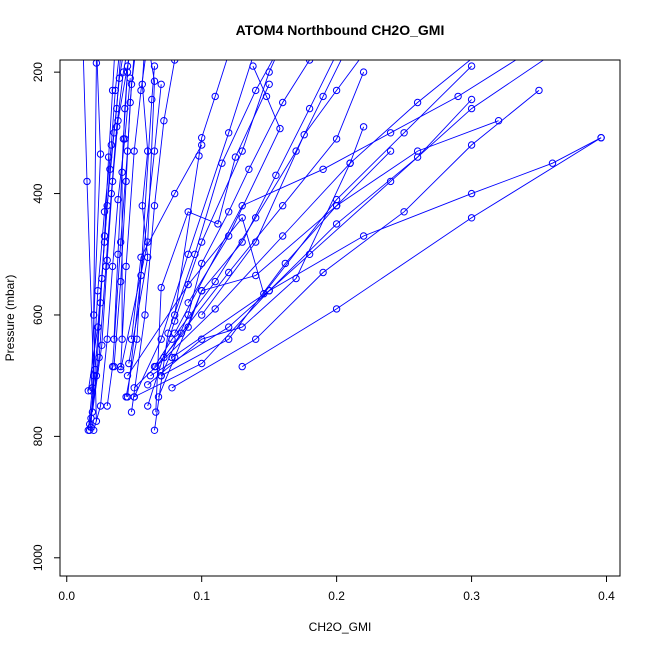 The height and width of the screenshot is (650, 650). What do you see at coordinates (66, 596) in the screenshot?
I see `x-tick-label: 0.0` at bounding box center [66, 596].